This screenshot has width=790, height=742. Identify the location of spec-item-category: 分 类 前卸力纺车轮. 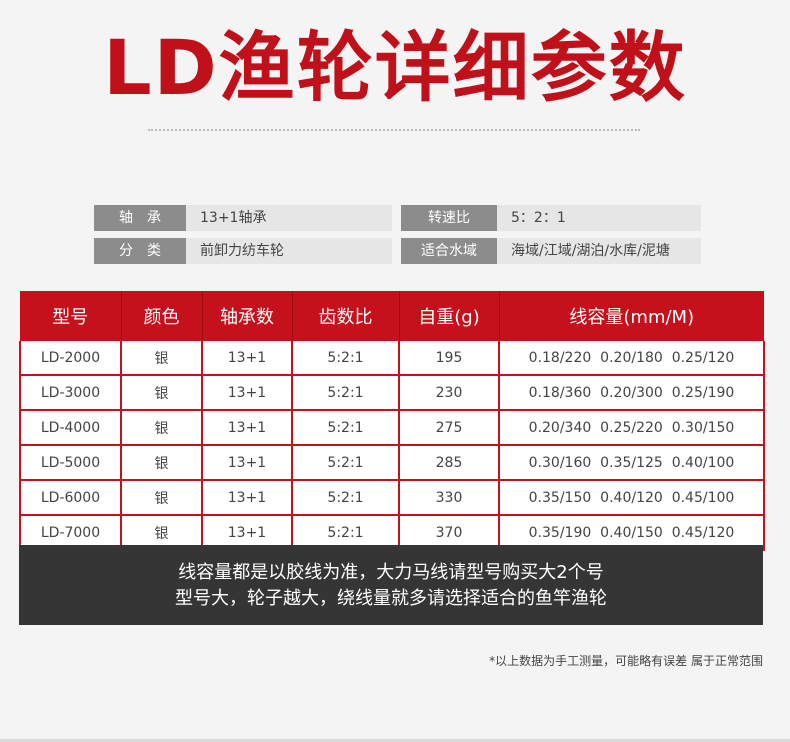
(243, 251).